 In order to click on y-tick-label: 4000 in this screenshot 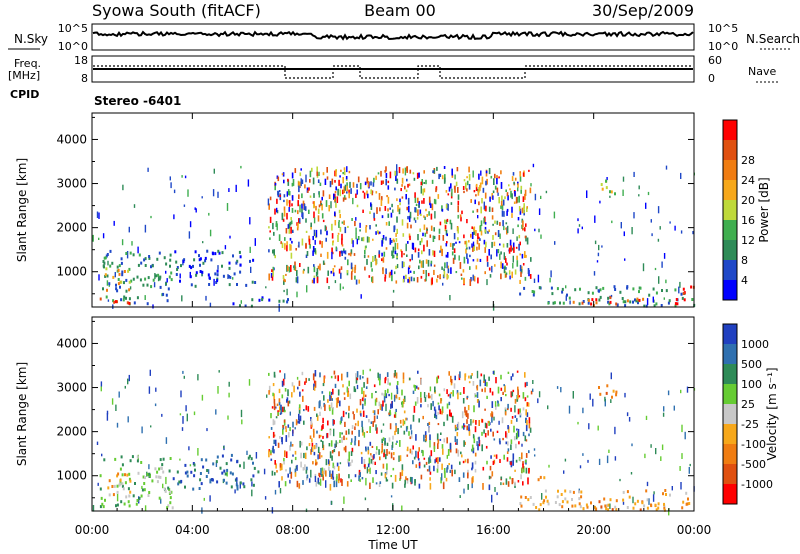, I will do `click(71, 343)`.